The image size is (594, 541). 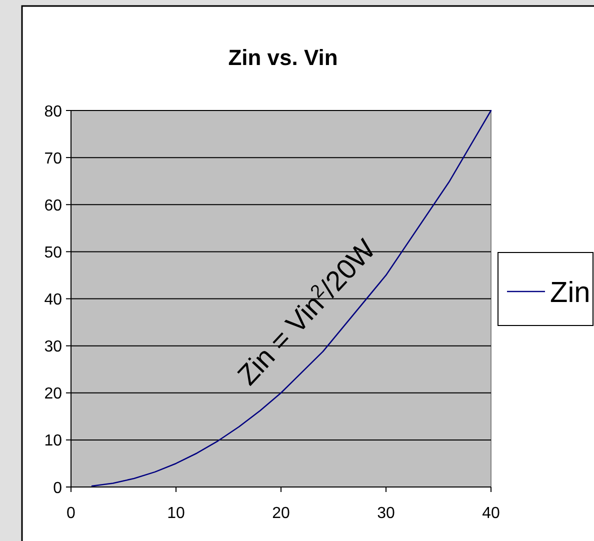 I want to click on y-tick-label: 10, so click(x=53, y=441).